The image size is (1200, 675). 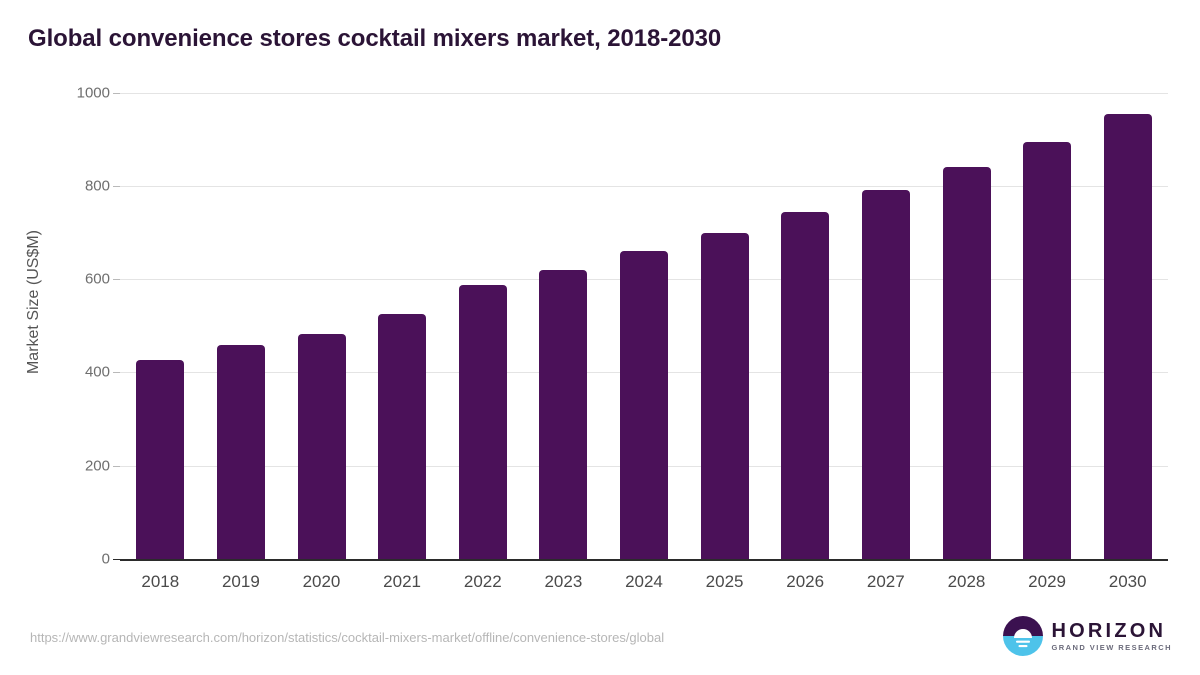 I want to click on x-axis-line, so click(x=644, y=560).